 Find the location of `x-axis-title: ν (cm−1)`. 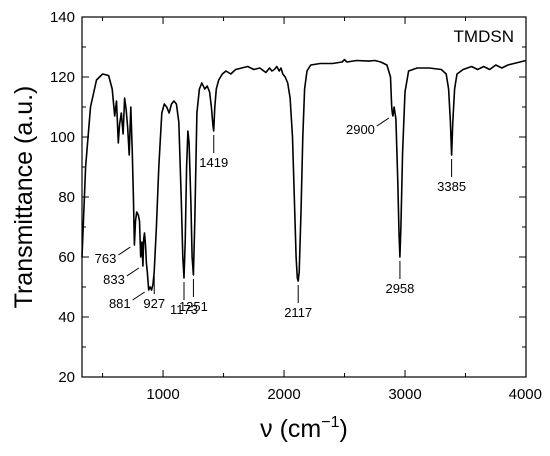

x-axis-title: ν (cm−1) is located at coordinates (304, 428).